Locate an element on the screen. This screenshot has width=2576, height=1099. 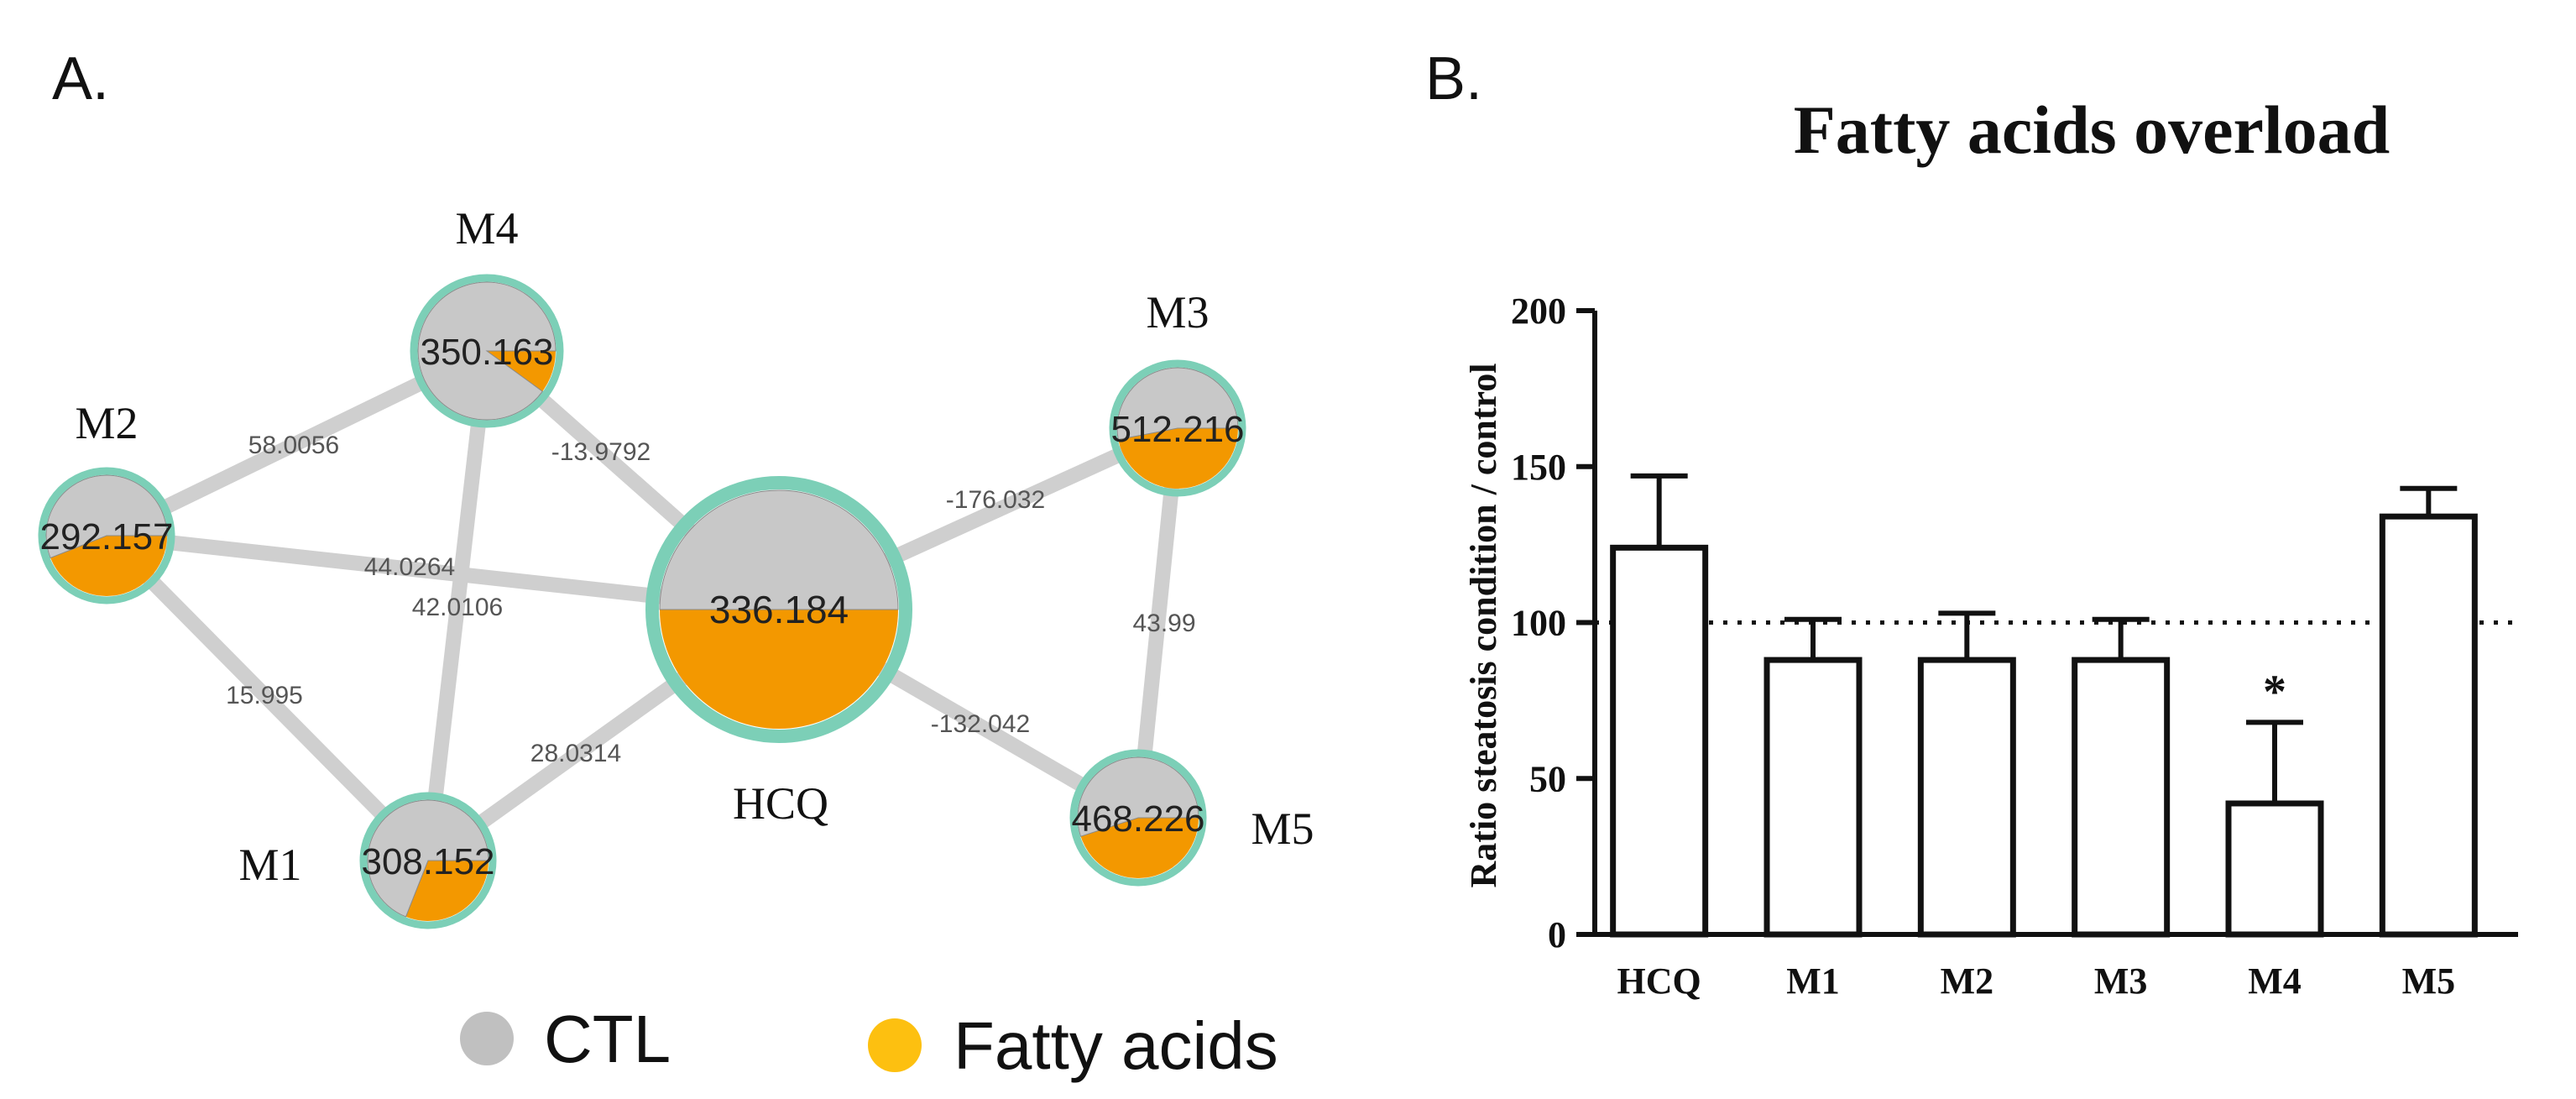
edge-label: -176.032 is located at coordinates (995, 500).